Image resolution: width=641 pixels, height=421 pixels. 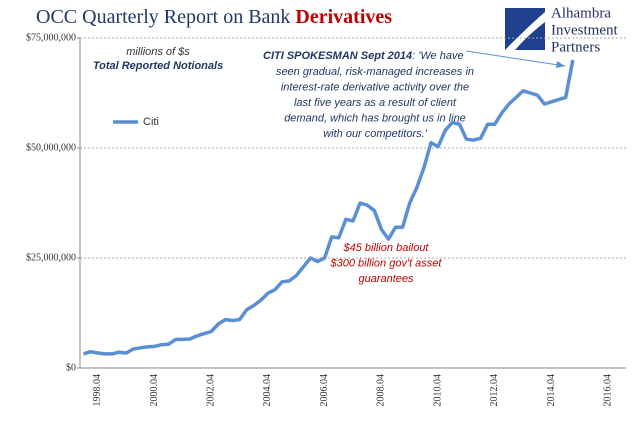 What do you see at coordinates (386, 279) in the screenshot?
I see `bailout-line: guarantees` at bounding box center [386, 279].